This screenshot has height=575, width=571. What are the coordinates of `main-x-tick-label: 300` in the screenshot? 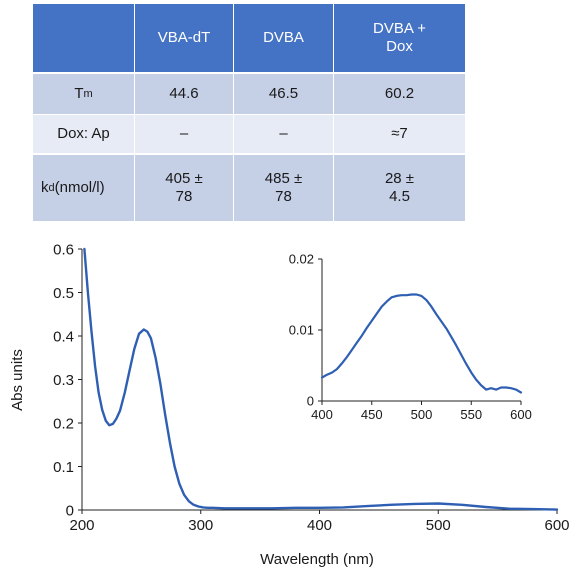 It's located at (200, 525).